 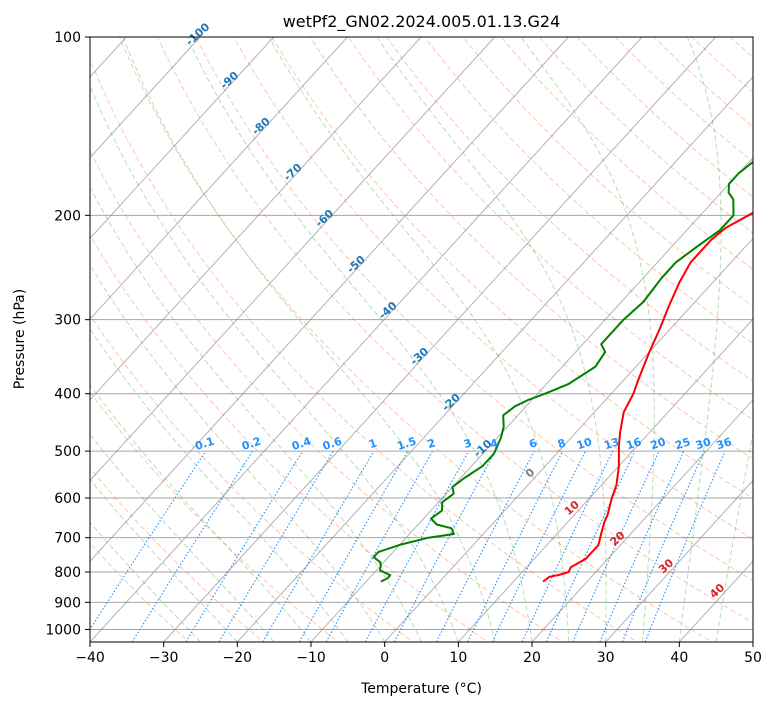 I want to click on mixing-ratio-label: 30, so click(x=703, y=443).